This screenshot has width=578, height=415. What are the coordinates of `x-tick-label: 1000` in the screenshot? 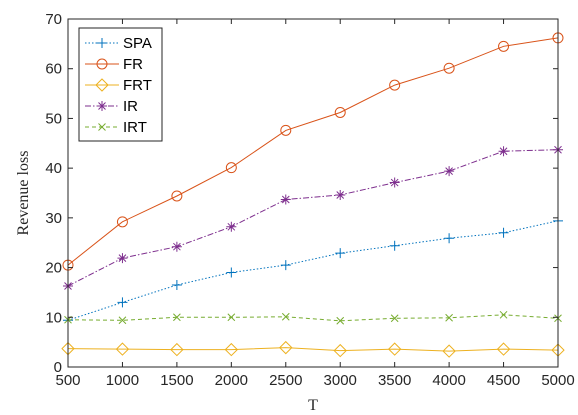 It's located at (122, 380).